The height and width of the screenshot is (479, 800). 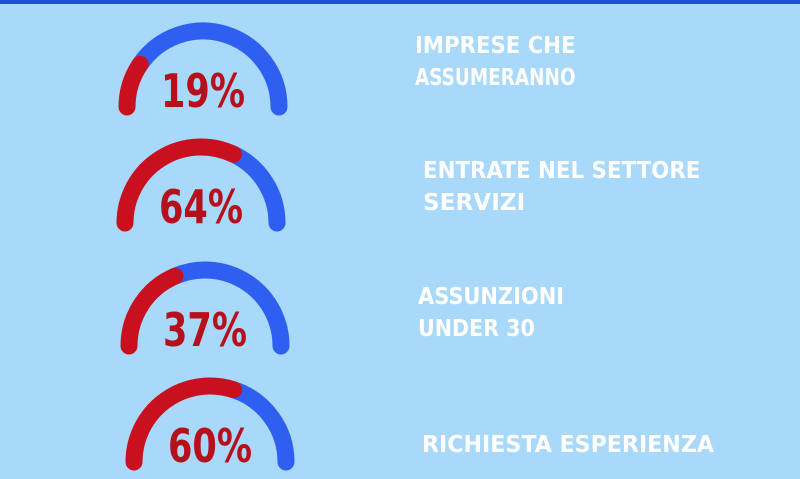 I want to click on gauge-title: RICHIESTA ESPERIENZA, so click(x=568, y=445).